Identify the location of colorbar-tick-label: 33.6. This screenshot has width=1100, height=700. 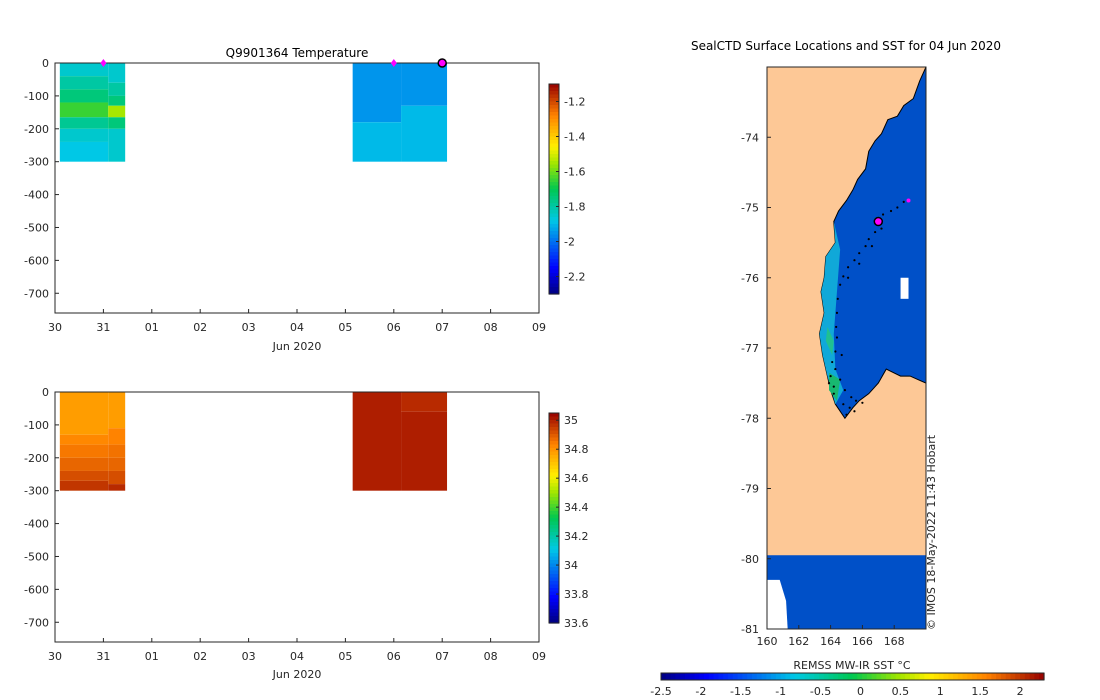
(576, 623).